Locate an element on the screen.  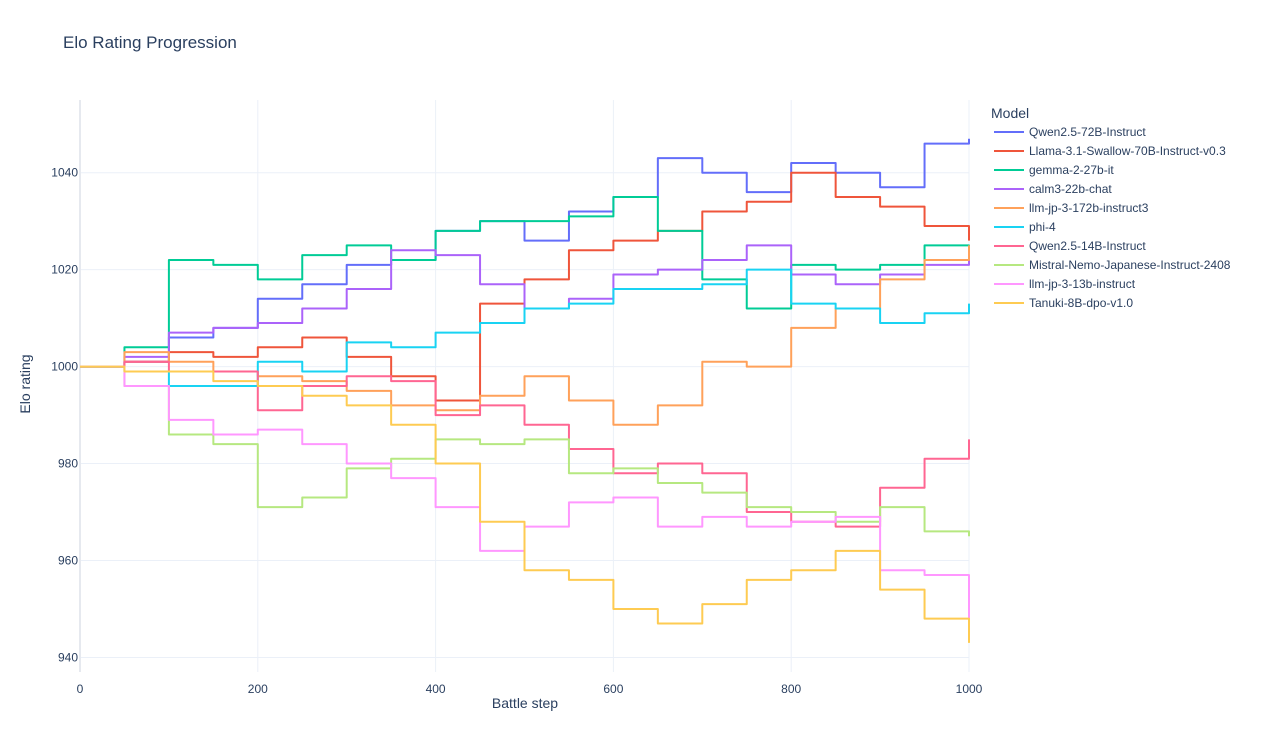
x-tick-label: 0 is located at coordinates (80, 689).